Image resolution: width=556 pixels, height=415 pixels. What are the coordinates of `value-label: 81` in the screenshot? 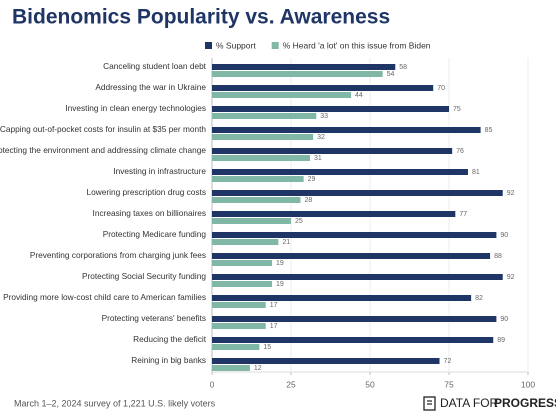 It's located at (476, 172).